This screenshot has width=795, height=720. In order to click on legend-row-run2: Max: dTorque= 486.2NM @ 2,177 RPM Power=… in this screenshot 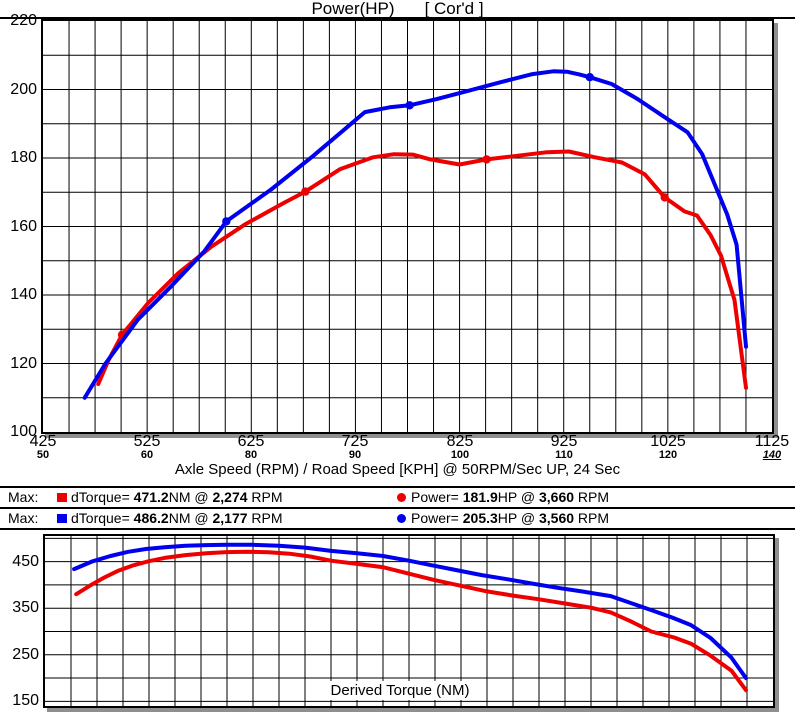, I will do `click(397, 518)`.